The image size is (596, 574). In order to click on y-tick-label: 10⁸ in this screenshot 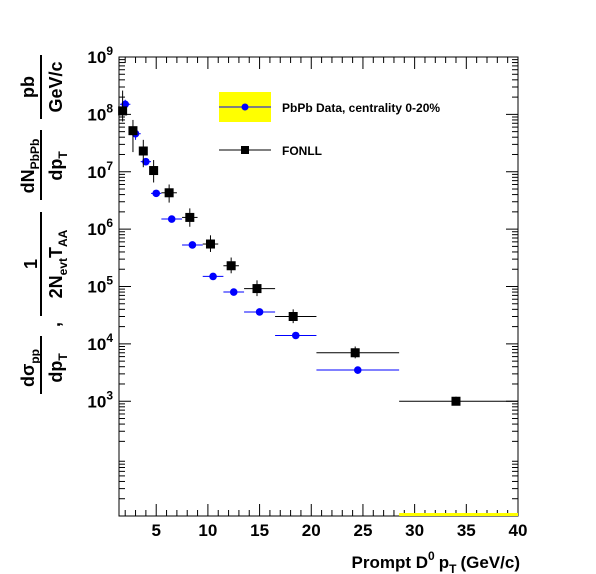, I will do `click(100, 112)`.